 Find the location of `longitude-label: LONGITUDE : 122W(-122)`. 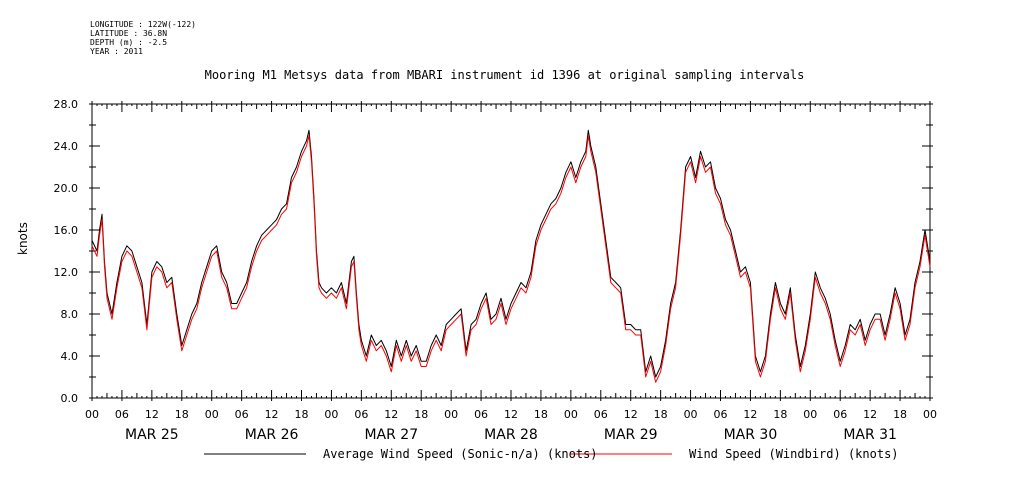

longitude-label: LONGITUDE : 122W(-122) is located at coordinates (143, 24).